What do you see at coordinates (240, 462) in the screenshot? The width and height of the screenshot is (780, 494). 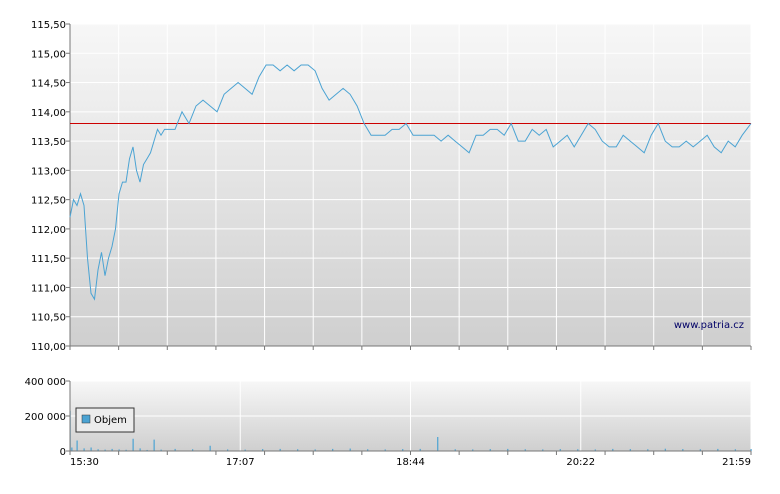 I see `time-x-tick-label: 17:07` at bounding box center [240, 462].